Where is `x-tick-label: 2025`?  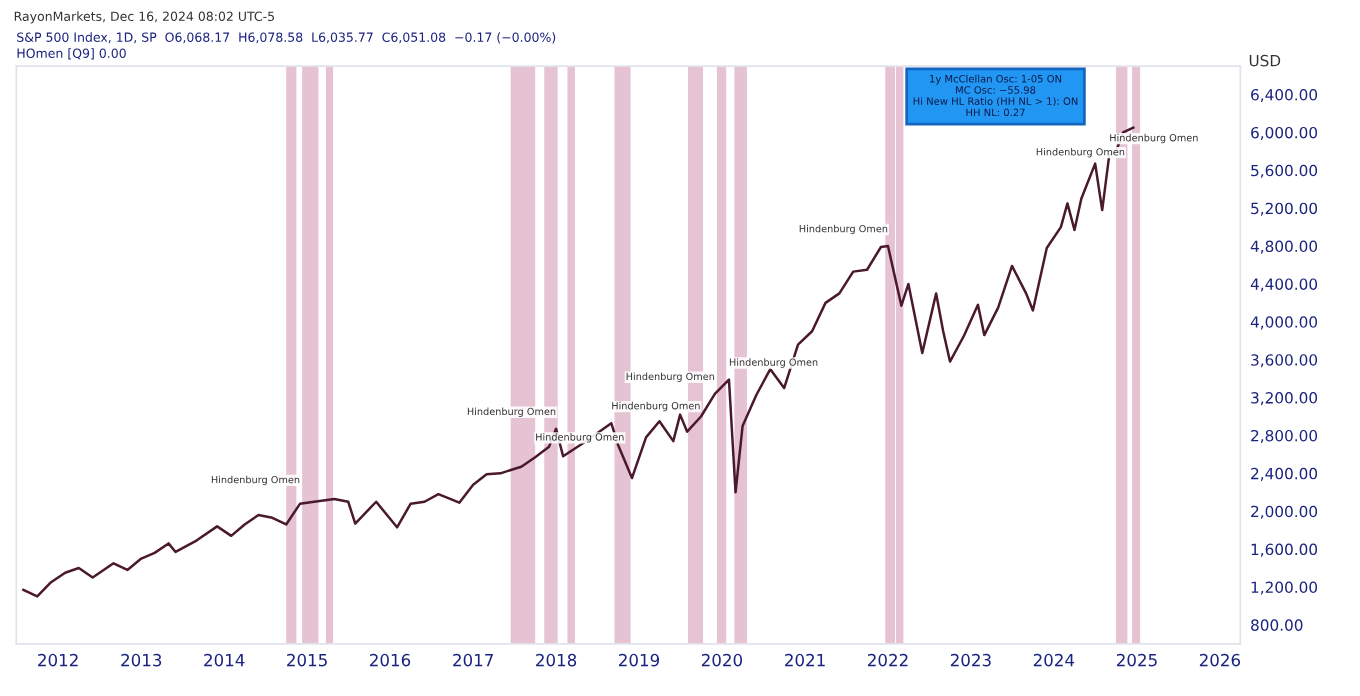 x-tick-label: 2025 is located at coordinates (1136, 660).